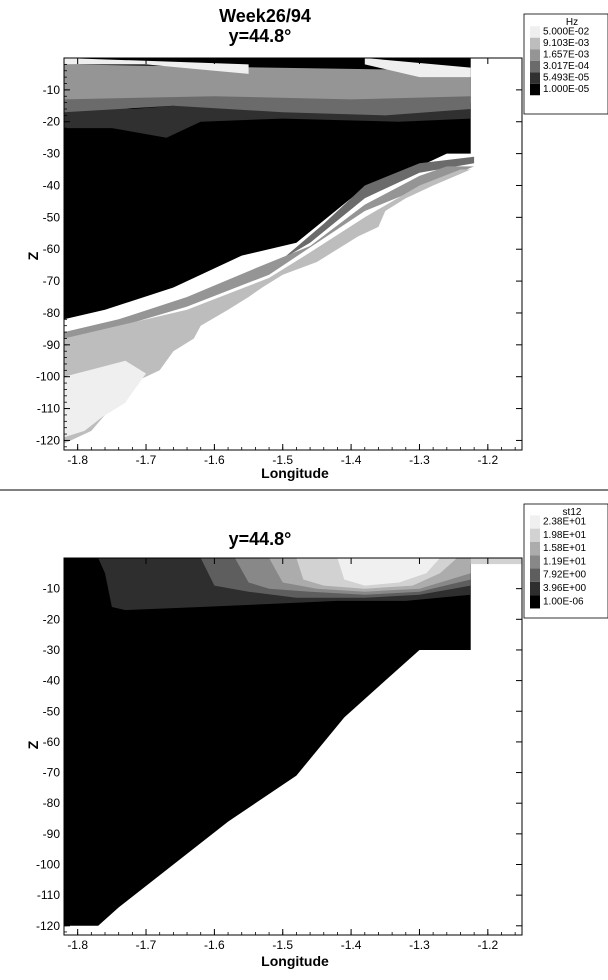 Image resolution: width=608 pixels, height=980 pixels. What do you see at coordinates (572, 22) in the screenshot?
I see `chart-1-legend-title: Hz` at bounding box center [572, 22].